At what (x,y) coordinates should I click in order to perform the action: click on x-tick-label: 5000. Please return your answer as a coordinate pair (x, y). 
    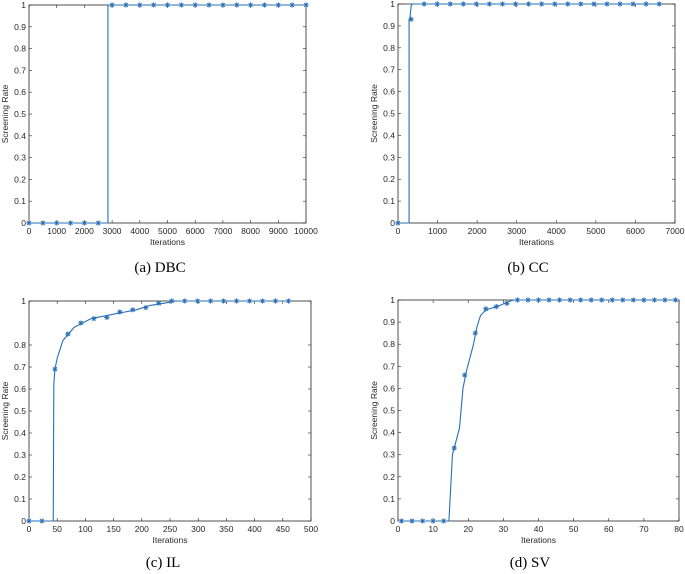
    Looking at the image, I should click on (167, 231).